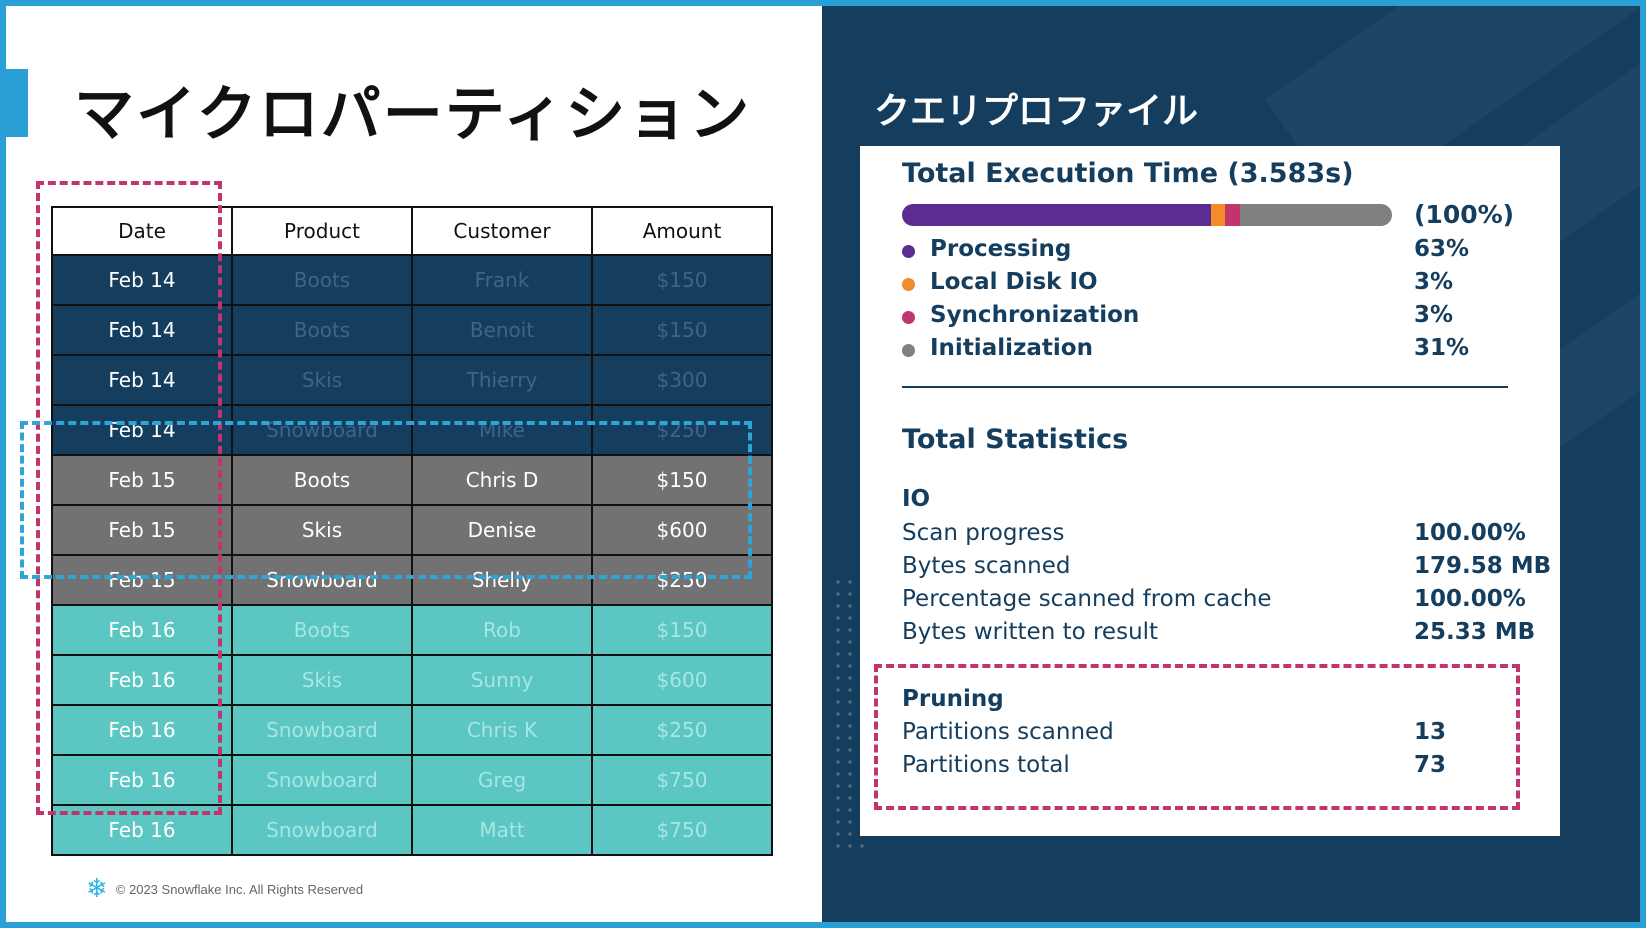  I want to click on customer-cell: Shelly, so click(502, 580).